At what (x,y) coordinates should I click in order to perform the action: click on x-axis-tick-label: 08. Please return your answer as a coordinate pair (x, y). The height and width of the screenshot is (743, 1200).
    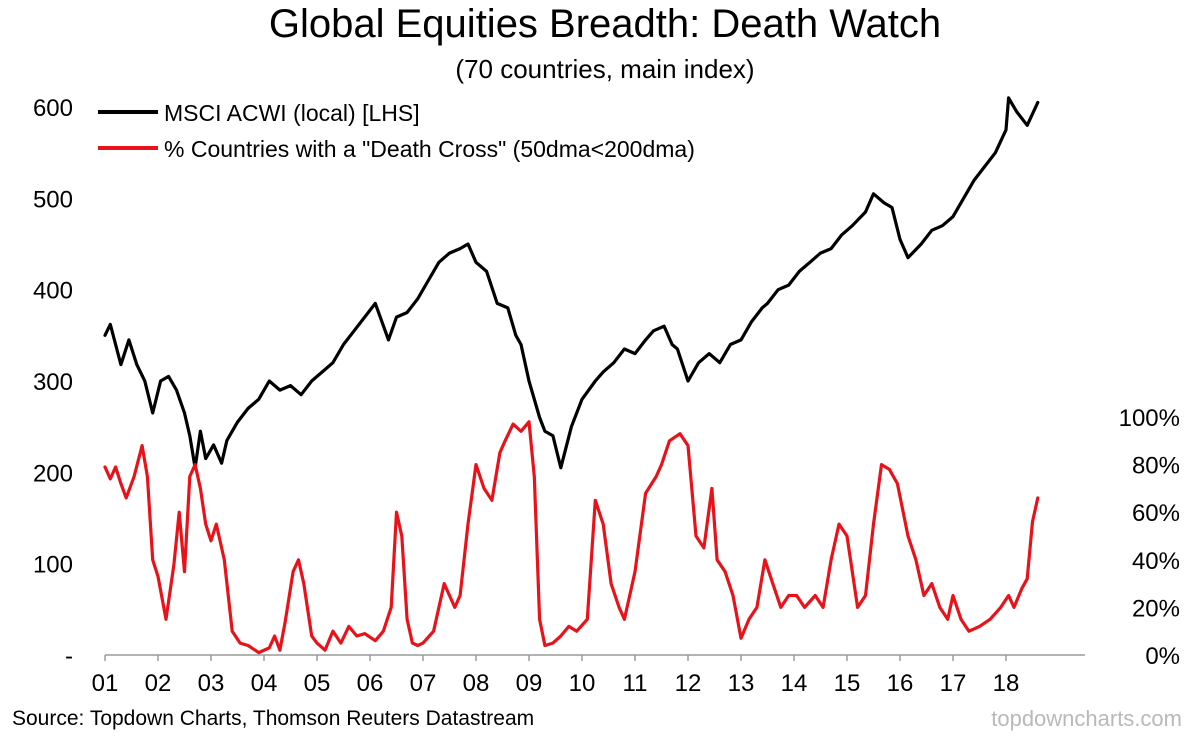
    Looking at the image, I should click on (476, 683).